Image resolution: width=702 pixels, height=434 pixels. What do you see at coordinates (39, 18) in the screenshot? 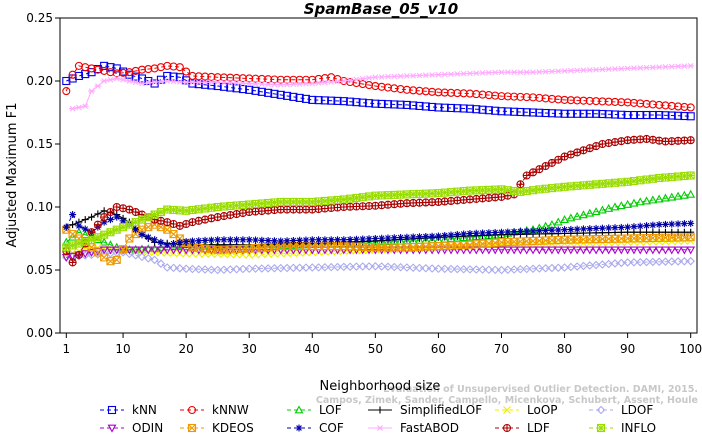
I see `y-tick-label: 0.25` at bounding box center [39, 18].